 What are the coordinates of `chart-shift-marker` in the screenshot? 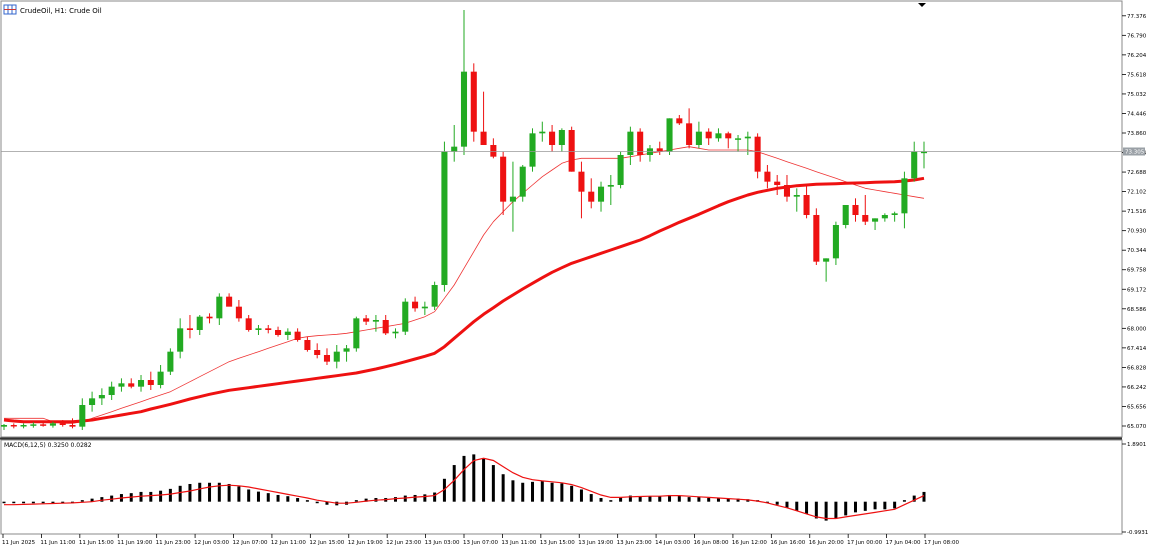 It's located at (922, 5).